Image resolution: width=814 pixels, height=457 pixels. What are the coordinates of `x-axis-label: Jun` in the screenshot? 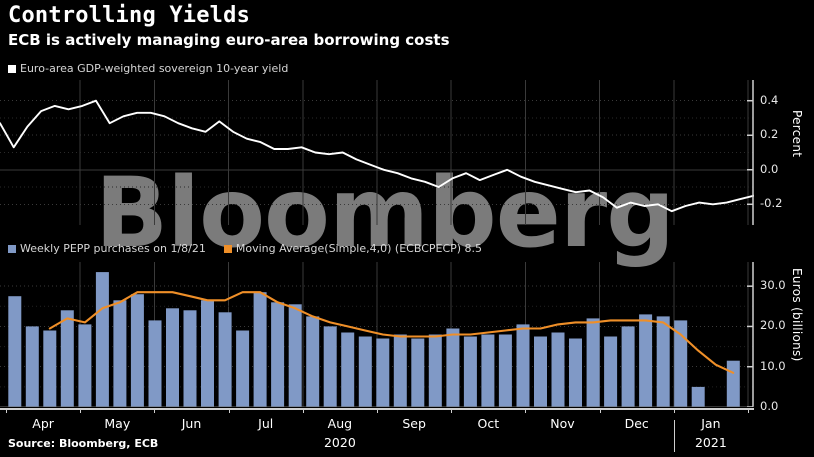 It's located at (191, 423).